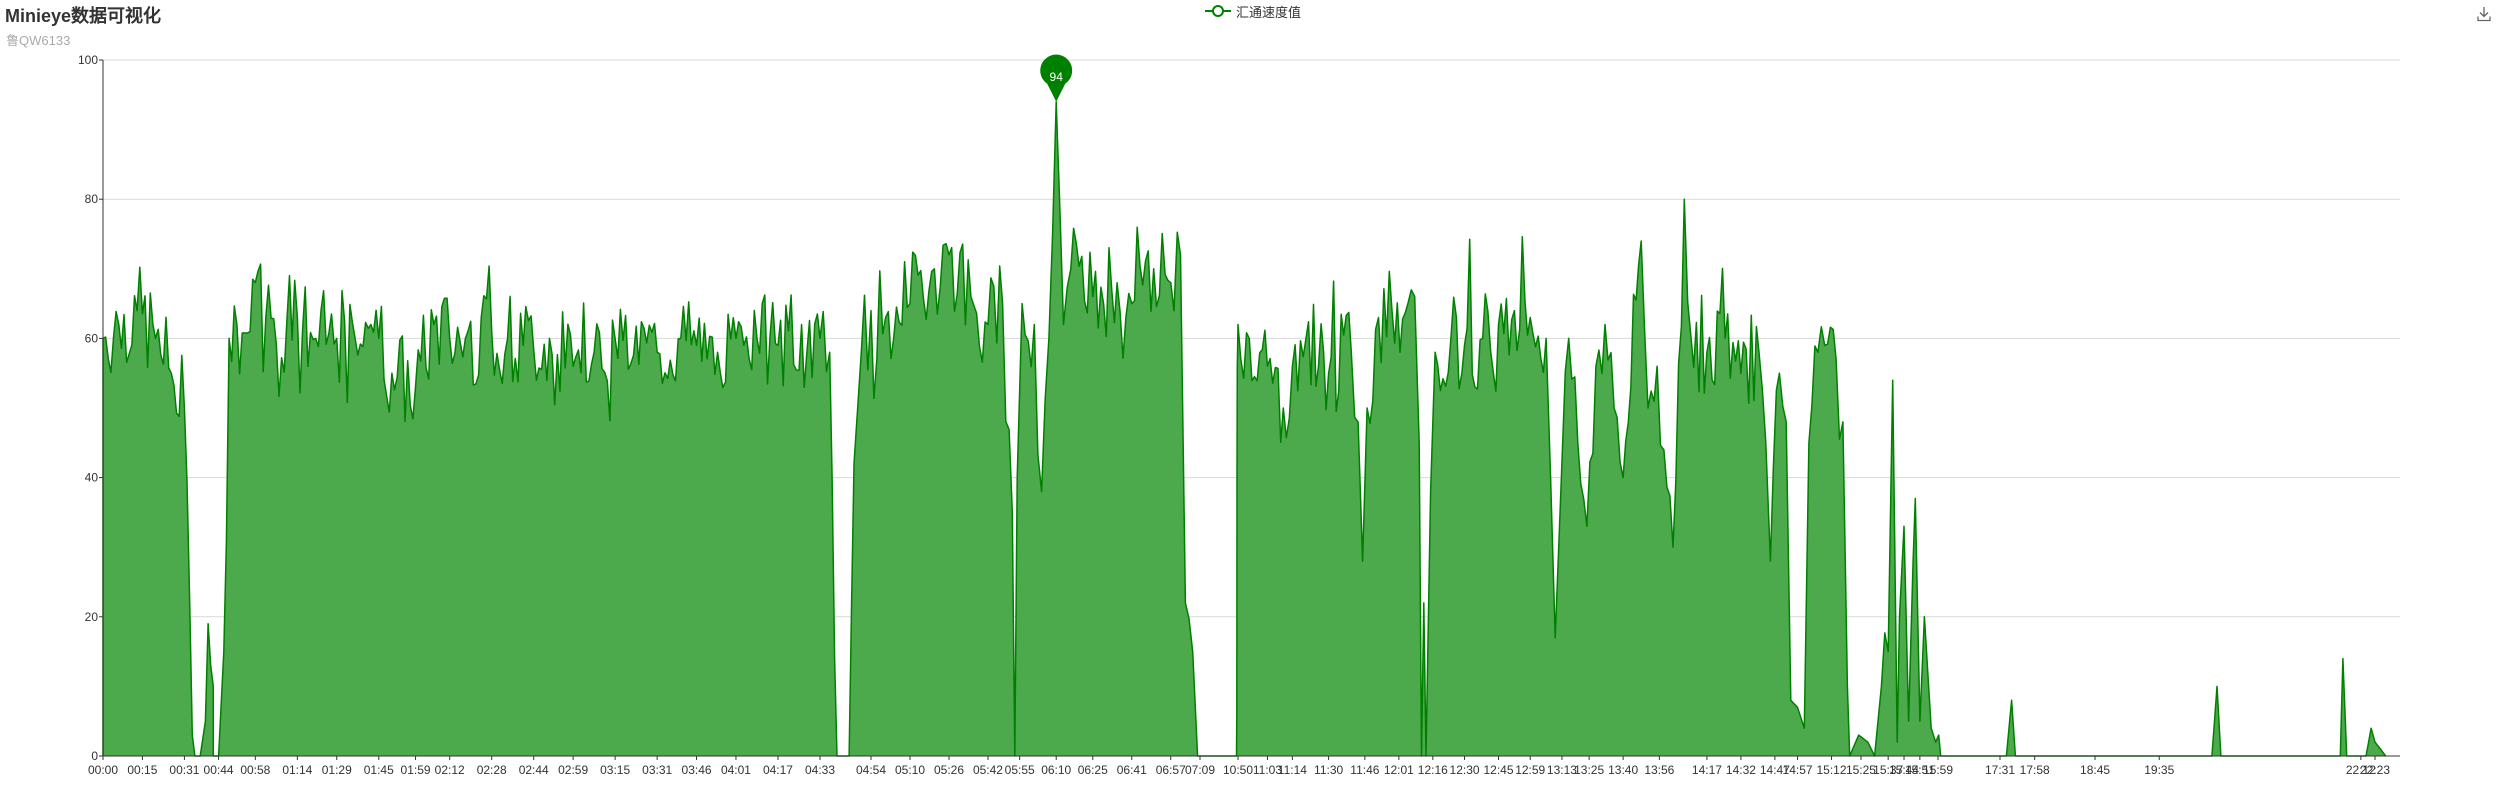 This screenshot has width=2500, height=800. I want to click on x-tick-label: 06:41, so click(1132, 770).